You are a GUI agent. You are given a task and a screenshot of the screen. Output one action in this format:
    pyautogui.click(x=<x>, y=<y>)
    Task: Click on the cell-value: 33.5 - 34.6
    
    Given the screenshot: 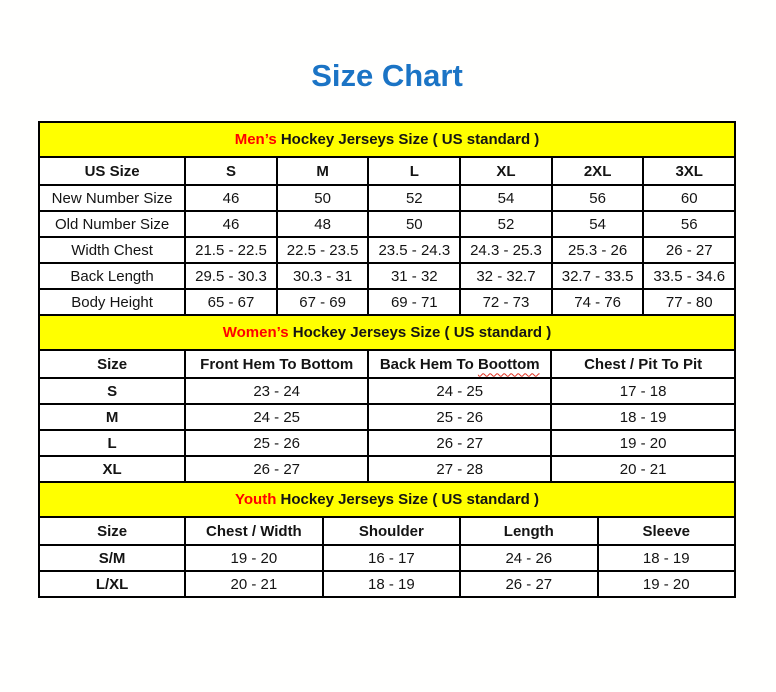 What is the action you would take?
    pyautogui.click(x=689, y=276)
    